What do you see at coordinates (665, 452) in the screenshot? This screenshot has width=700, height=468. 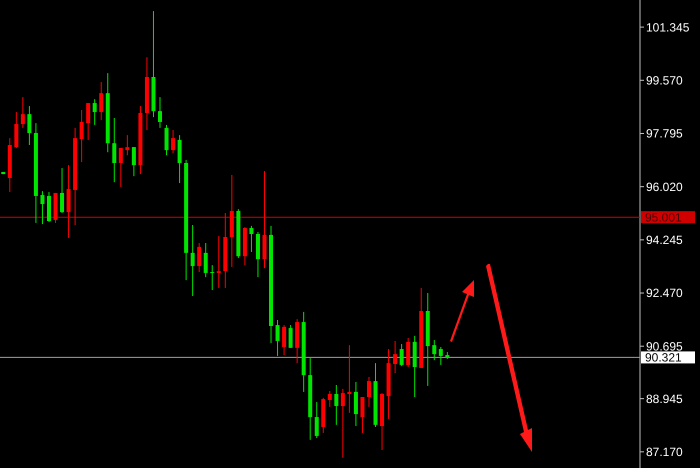 I see `y-tick-label: 87.170` at bounding box center [665, 452].